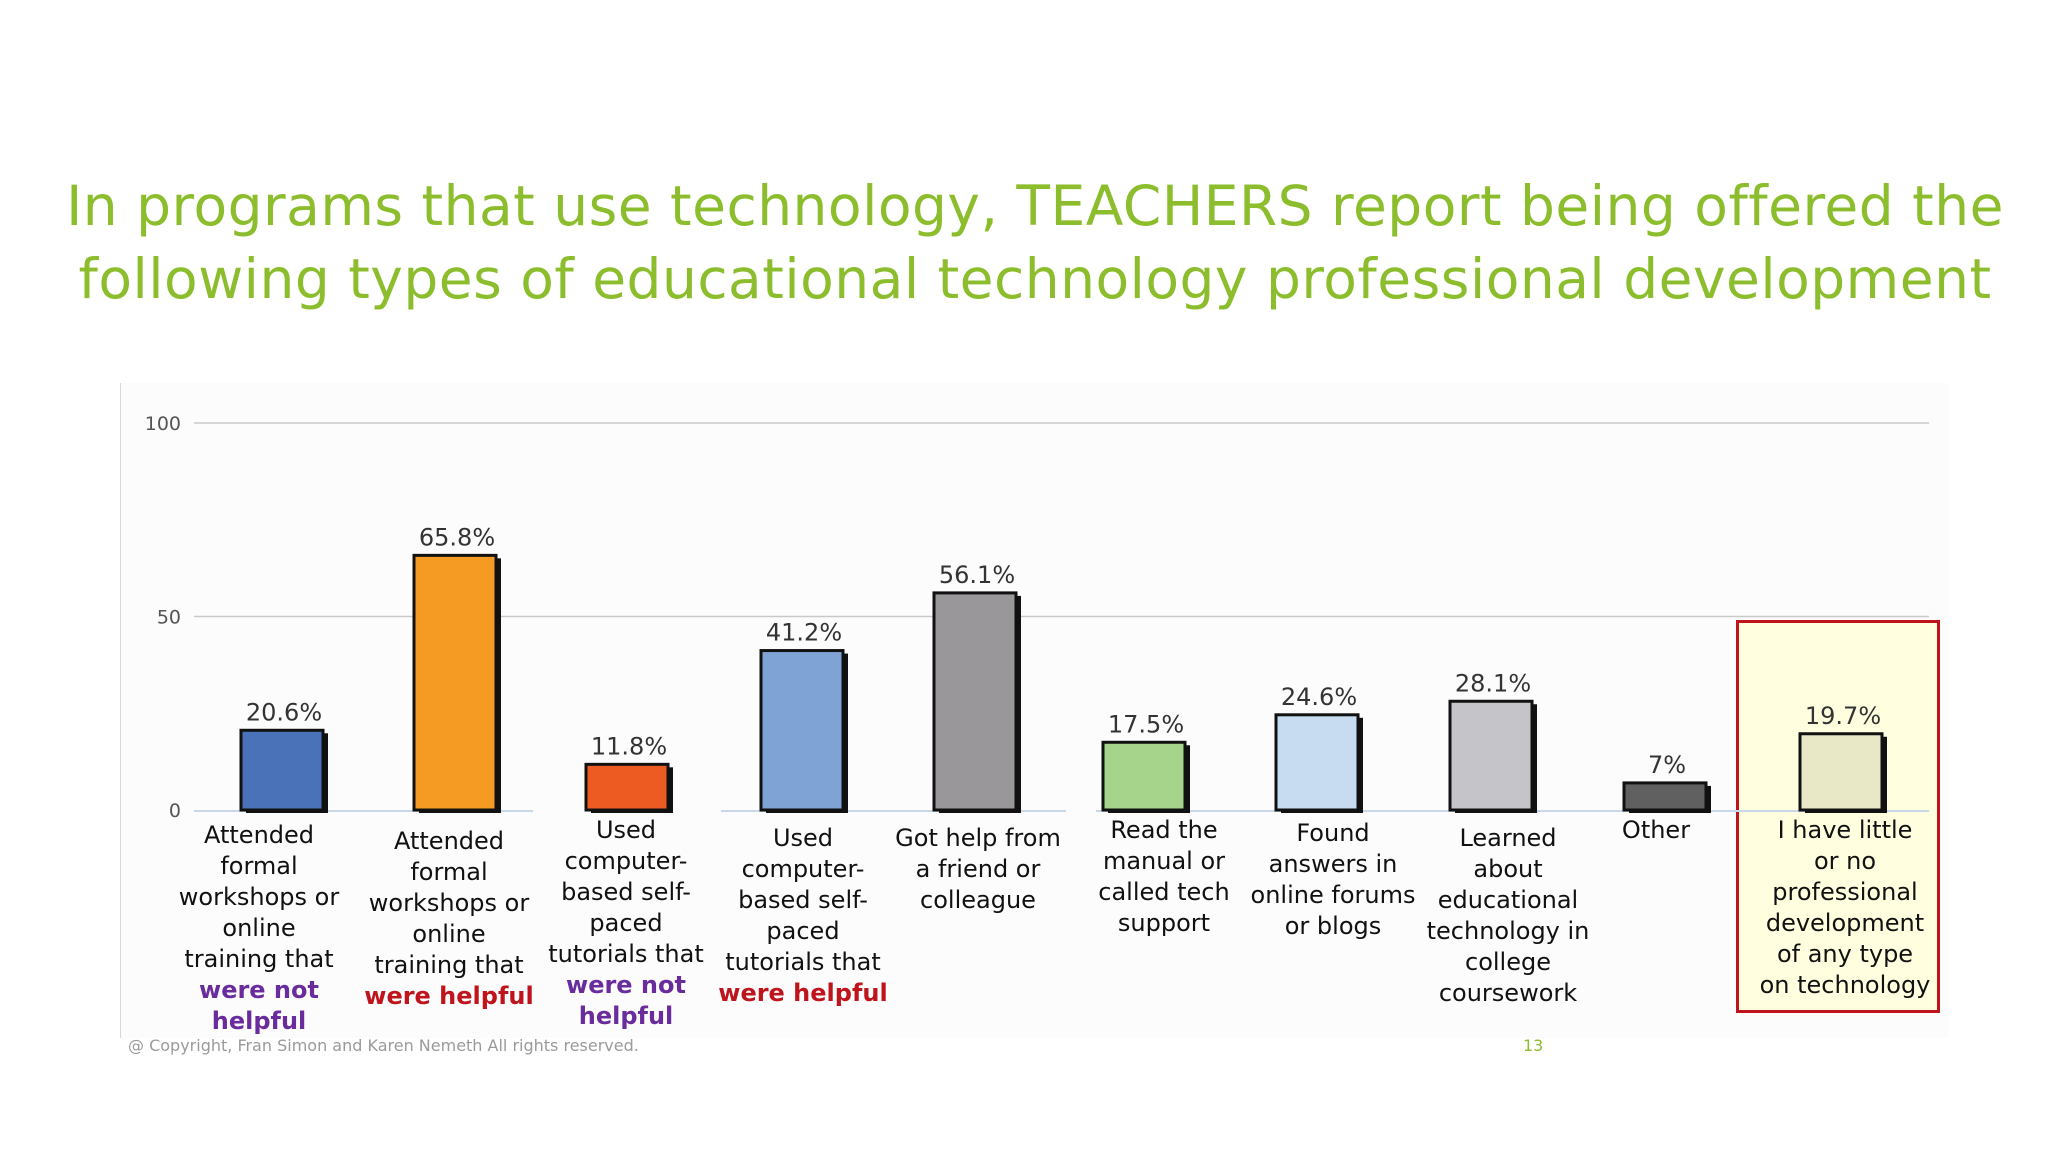  I want to click on category-label: Read the manual or called tech support, so click(1164, 877).